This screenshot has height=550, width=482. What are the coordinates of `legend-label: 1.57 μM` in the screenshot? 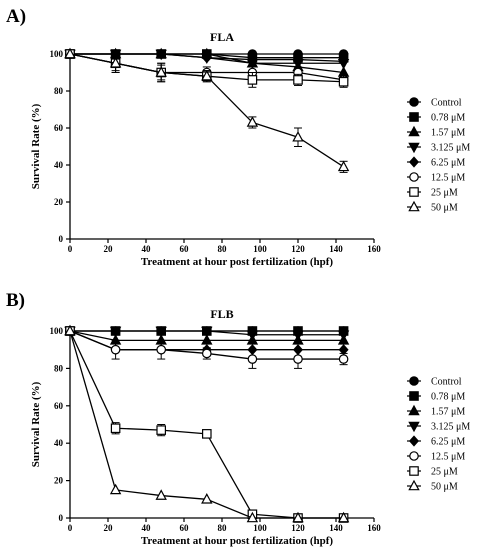 It's located at (448, 412).